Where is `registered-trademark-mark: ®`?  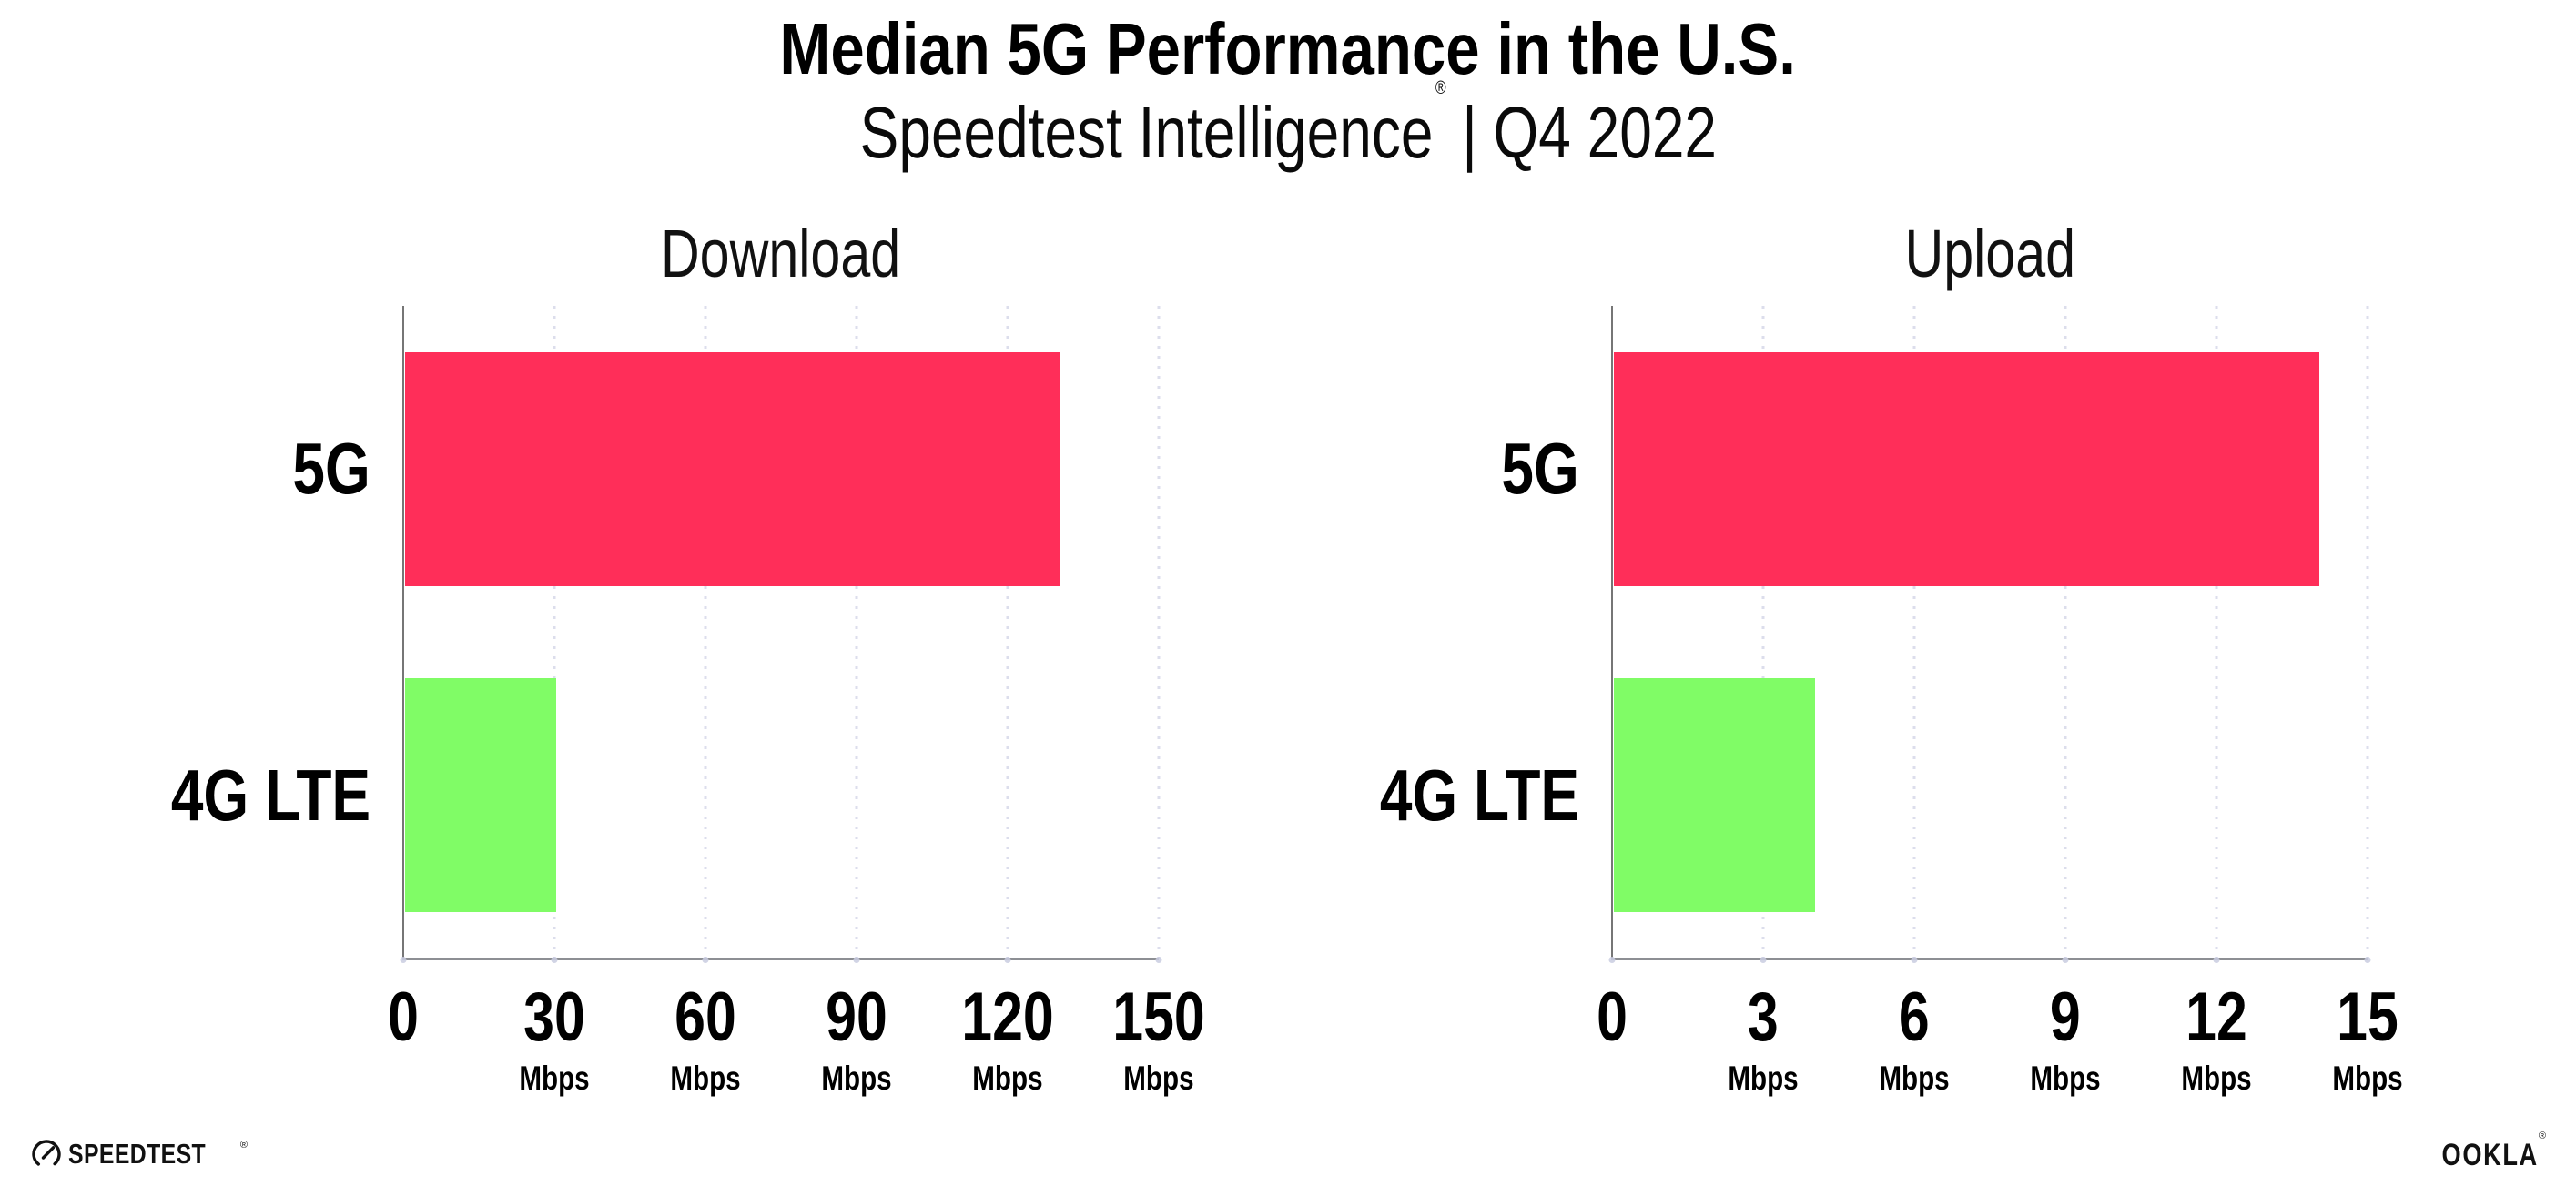
registered-trademark-mark: ® is located at coordinates (1440, 88).